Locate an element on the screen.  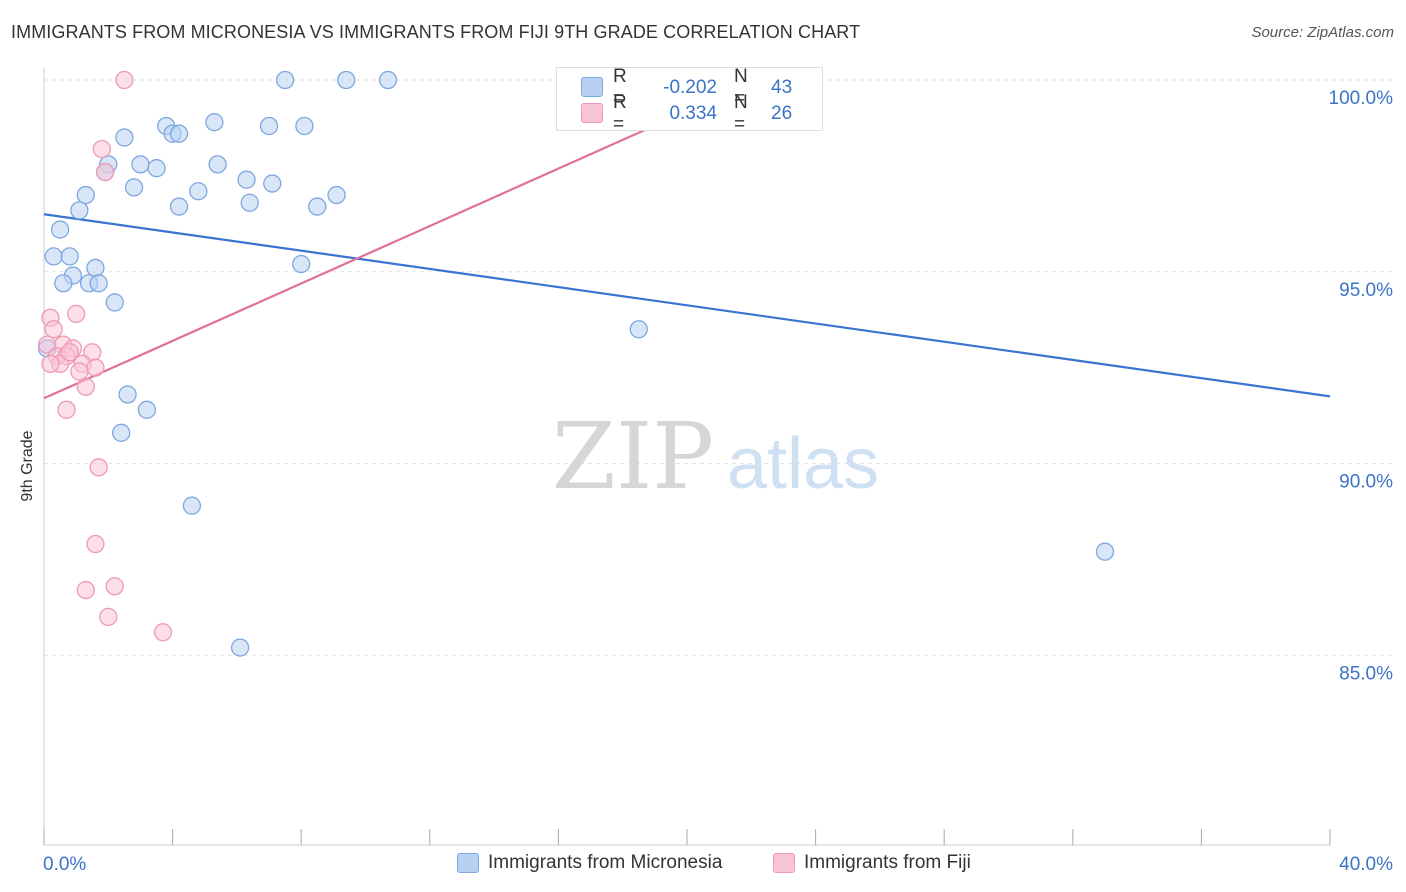
bottom-legend-micronesia: Immigrants from Micronesia is located at coordinates (605, 862).